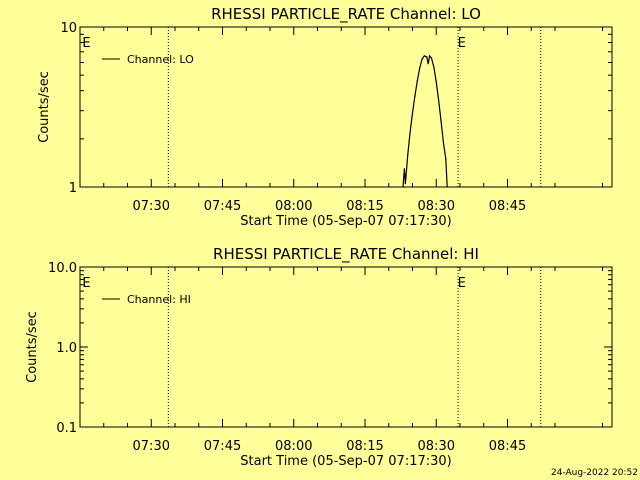 Image resolution: width=640 pixels, height=480 pixels. I want to click on footer-timestamp: 24-Aug-2022 20:52, so click(594, 473).